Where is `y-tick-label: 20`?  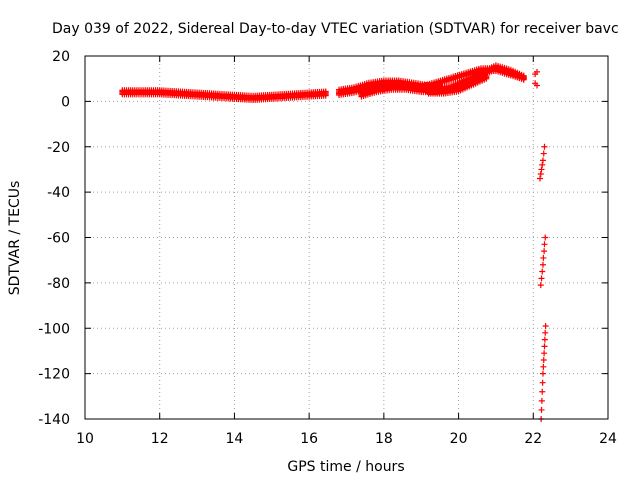 y-tick-label: 20 is located at coordinates (61, 57).